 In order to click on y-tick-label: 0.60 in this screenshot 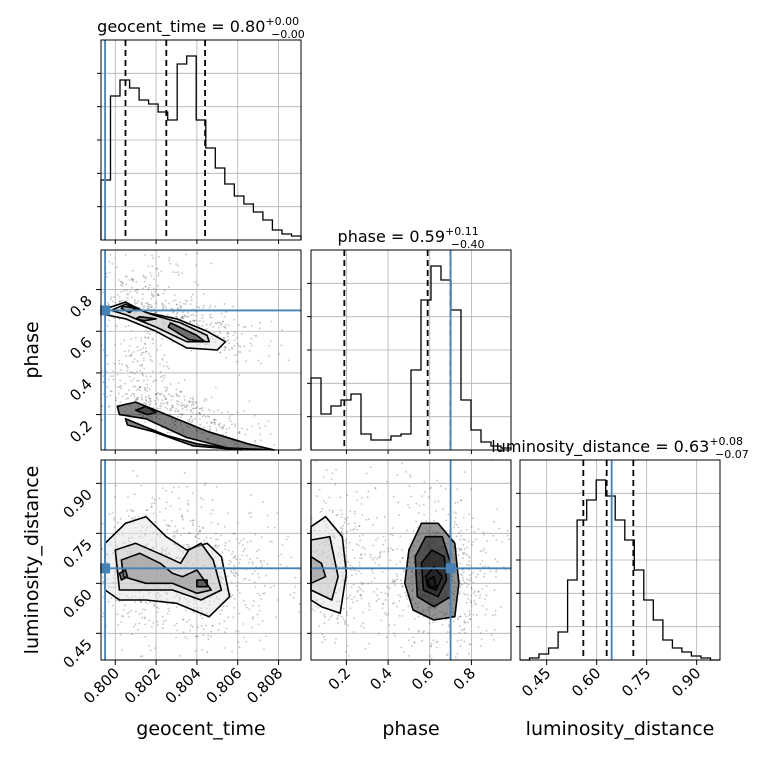, I will do `click(77, 603)`.